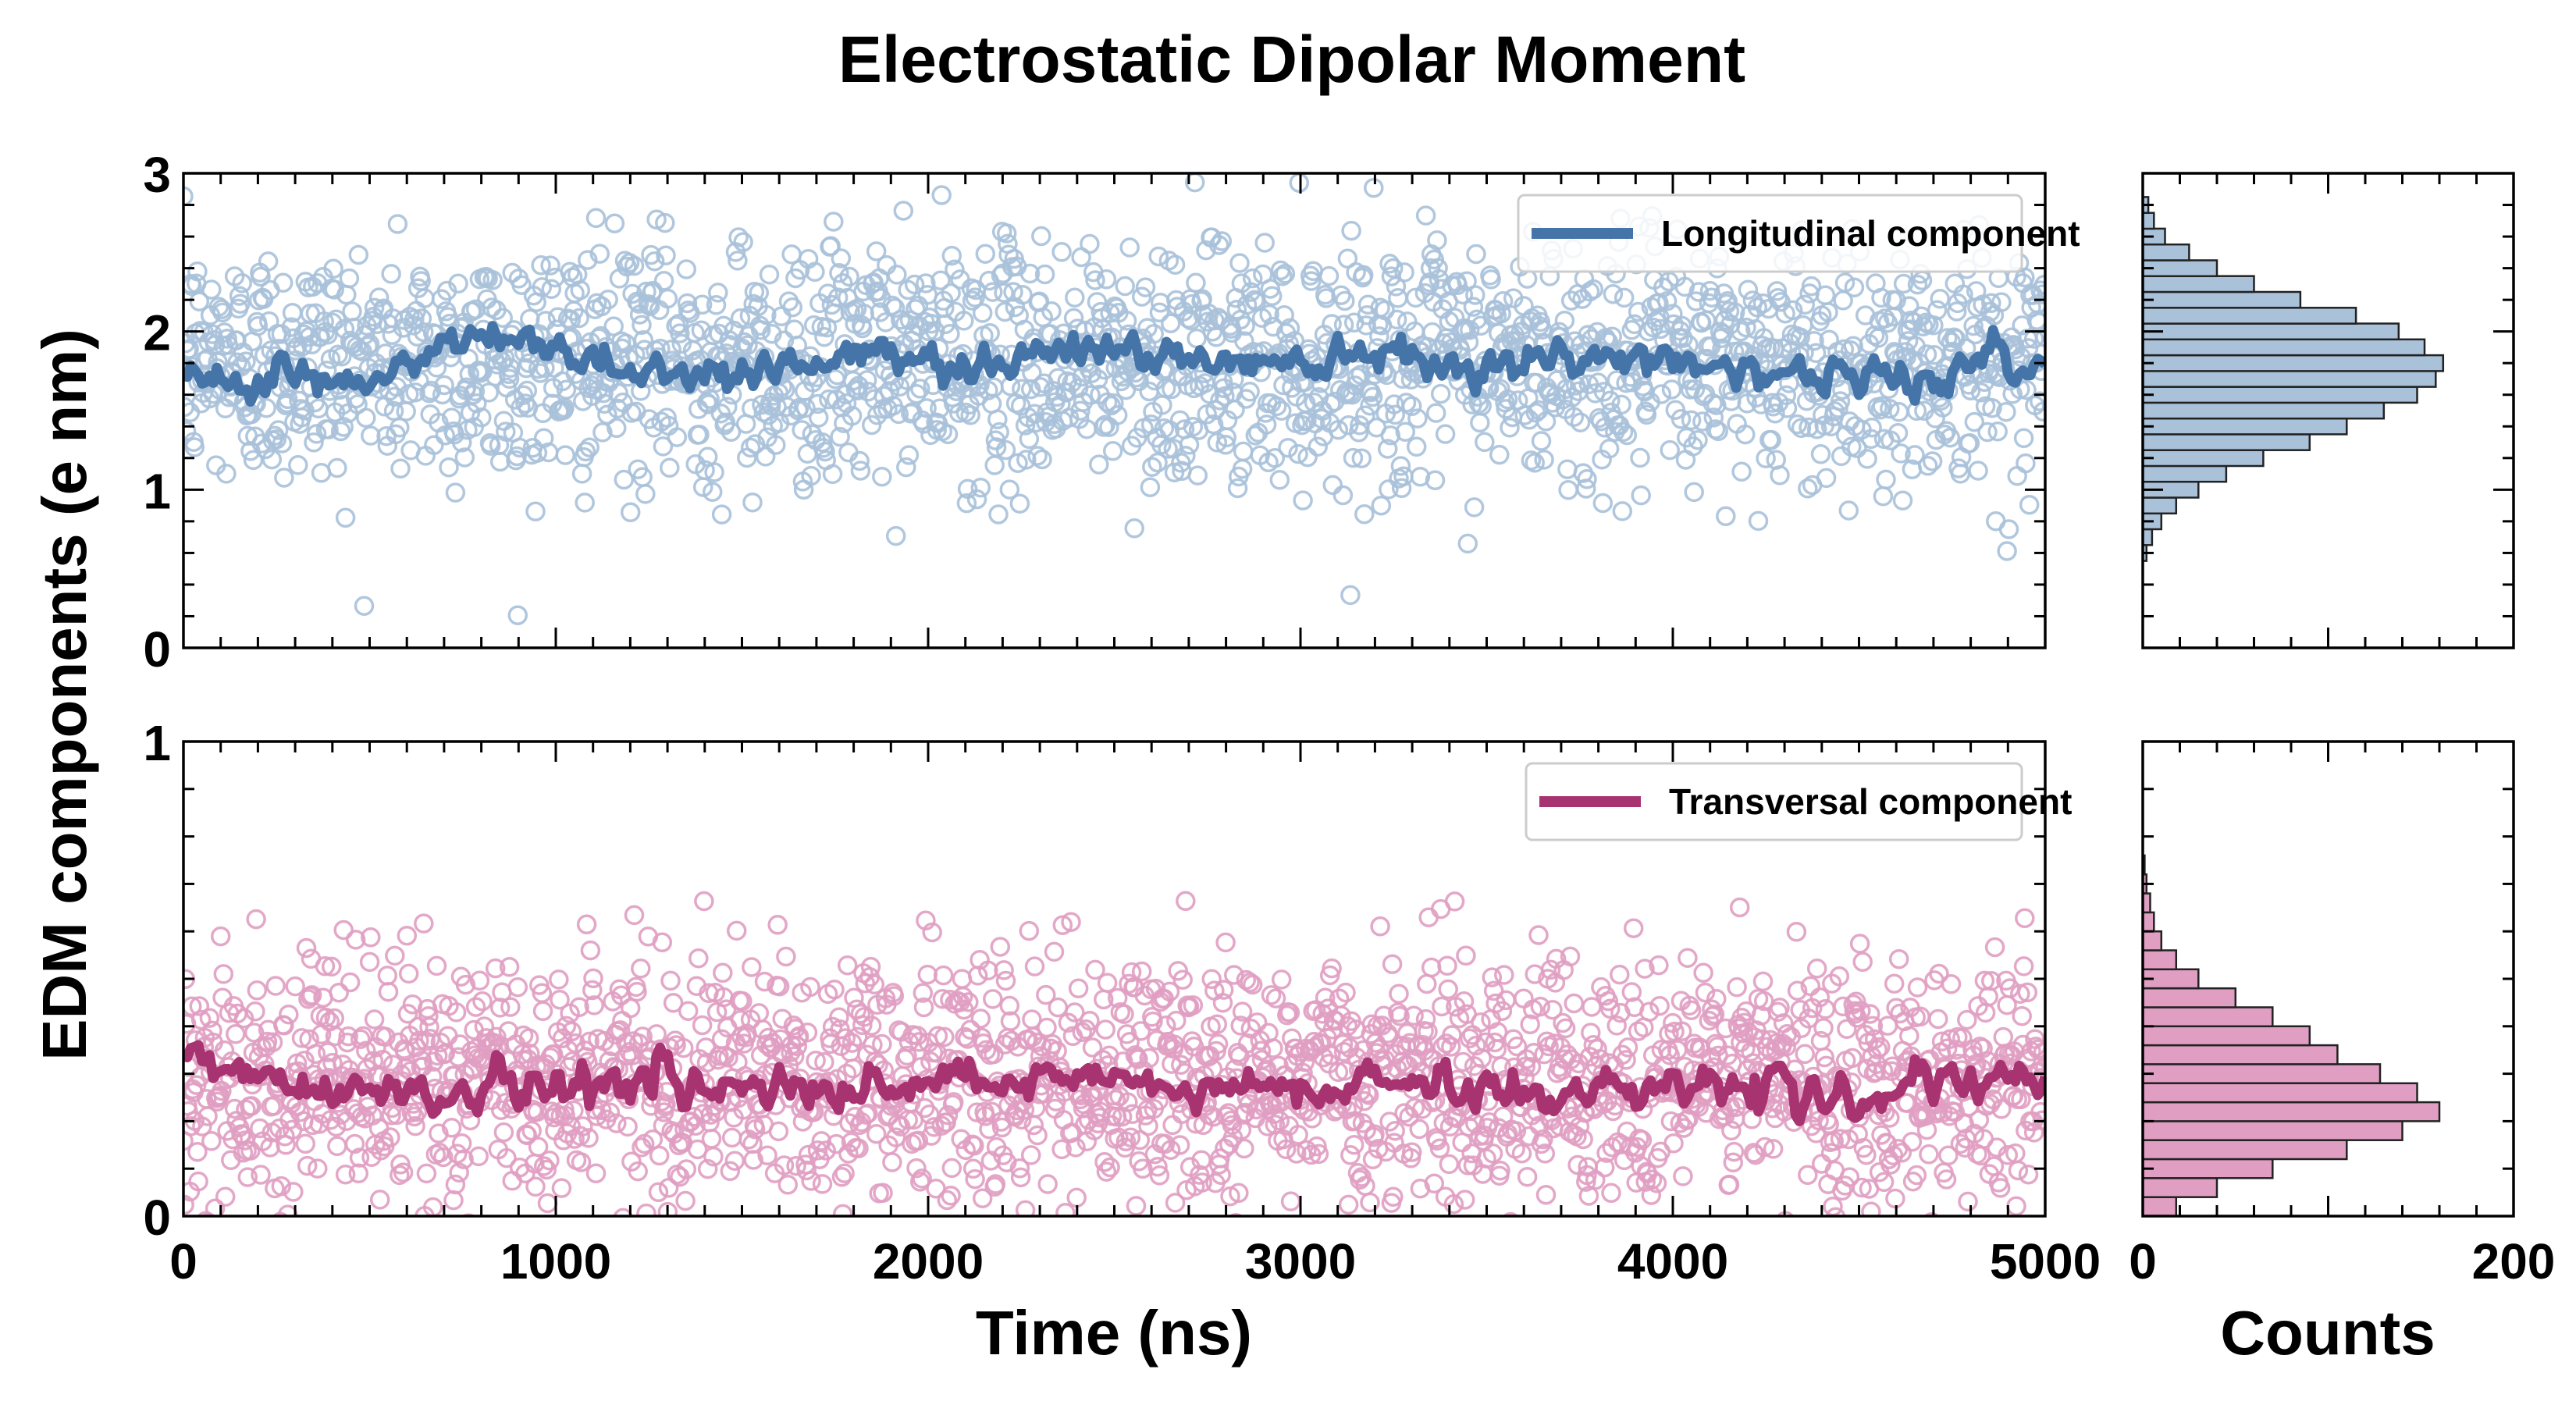 This screenshot has height=1405, width=2576. I want to click on x-tick-label: 4000, so click(1672, 1261).